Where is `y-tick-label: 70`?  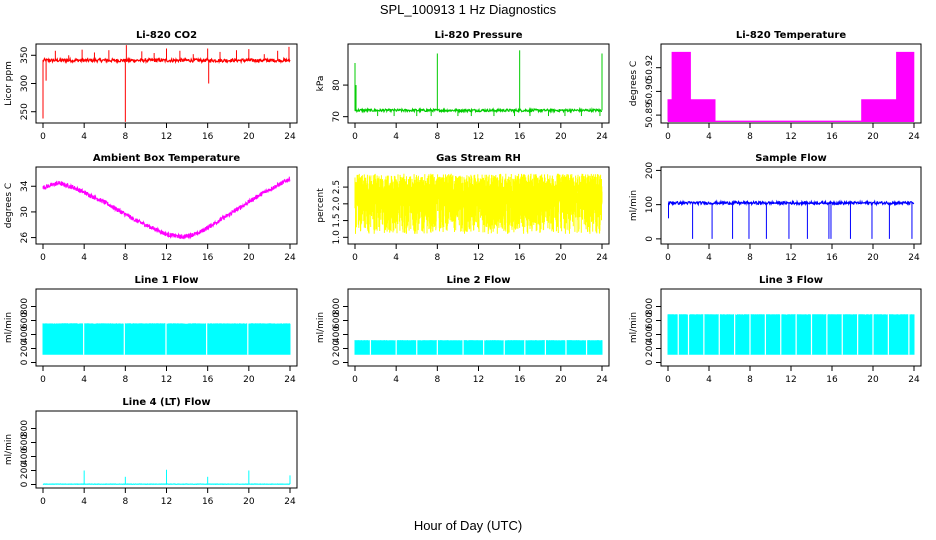 y-tick-label: 70 is located at coordinates (337, 117).